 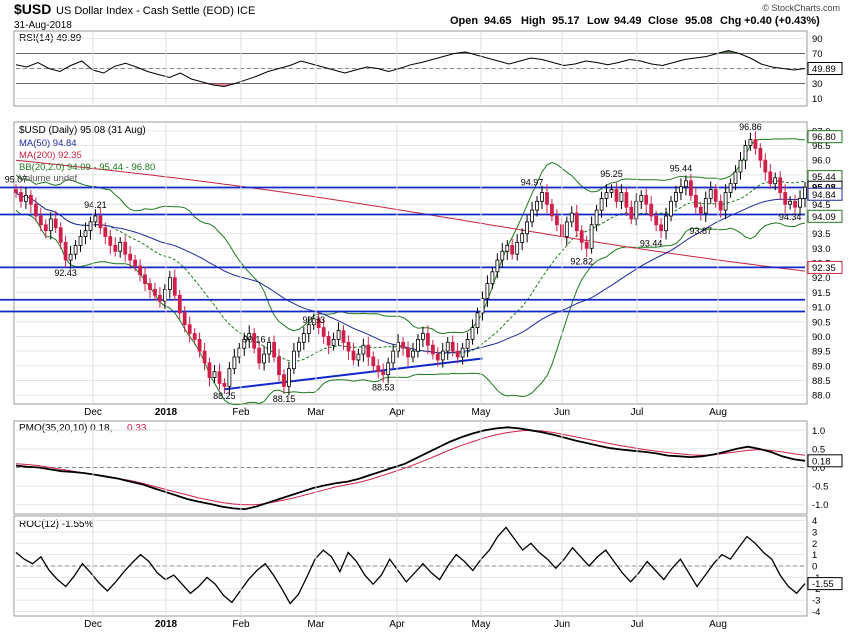 What do you see at coordinates (817, 99) in the screenshot?
I see `y-tick-label: 10` at bounding box center [817, 99].